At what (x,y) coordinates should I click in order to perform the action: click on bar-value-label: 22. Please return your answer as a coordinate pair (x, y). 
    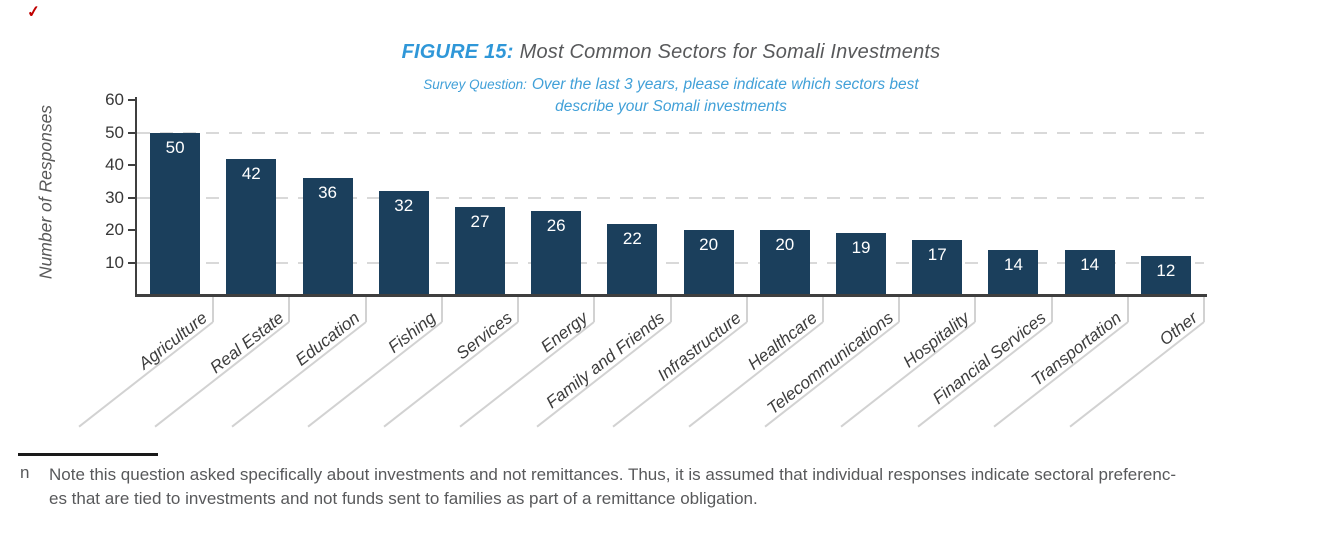
    Looking at the image, I should click on (632, 238).